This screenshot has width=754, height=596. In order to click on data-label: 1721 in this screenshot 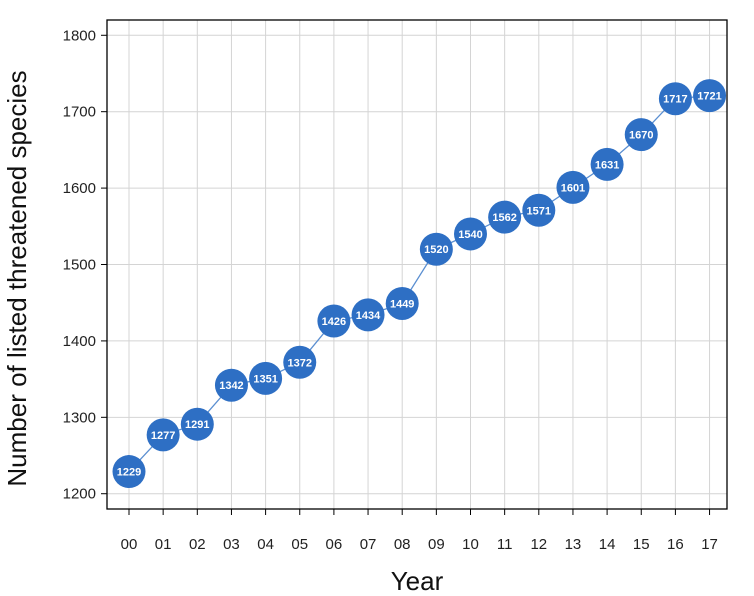, I will do `click(709, 97)`.